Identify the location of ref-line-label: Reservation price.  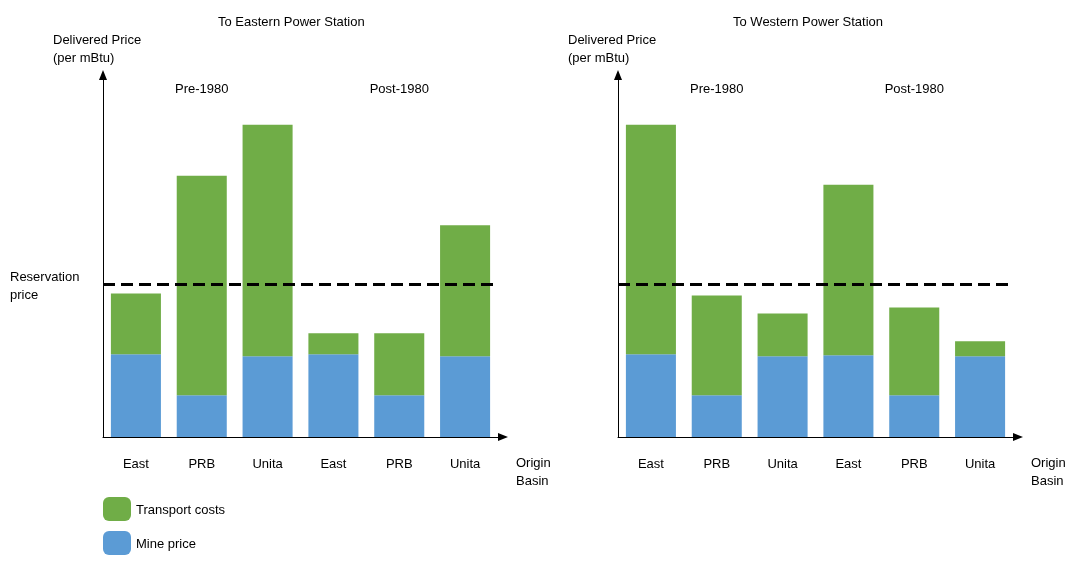
(46, 285).